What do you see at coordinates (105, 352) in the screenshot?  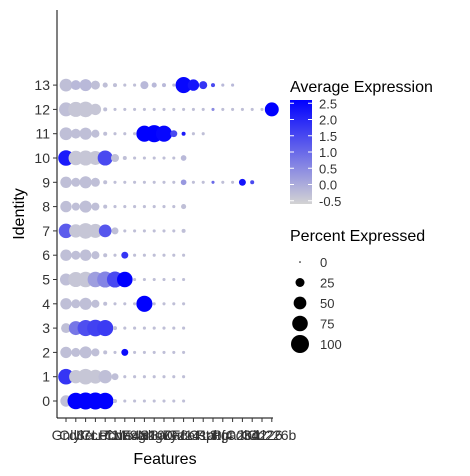 I see `dot-cluster-2-lef1` at bounding box center [105, 352].